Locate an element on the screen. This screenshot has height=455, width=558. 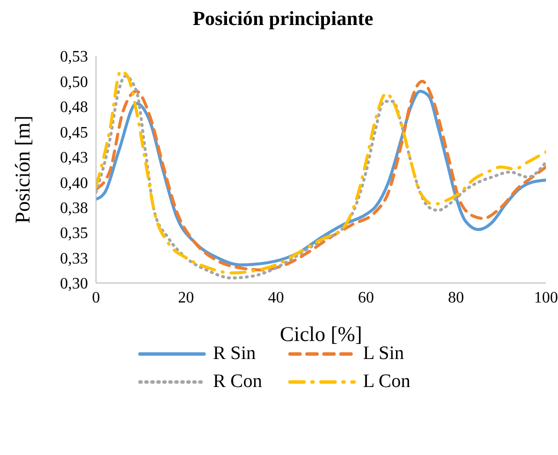
x-tick-label: 20 is located at coordinates (186, 297).